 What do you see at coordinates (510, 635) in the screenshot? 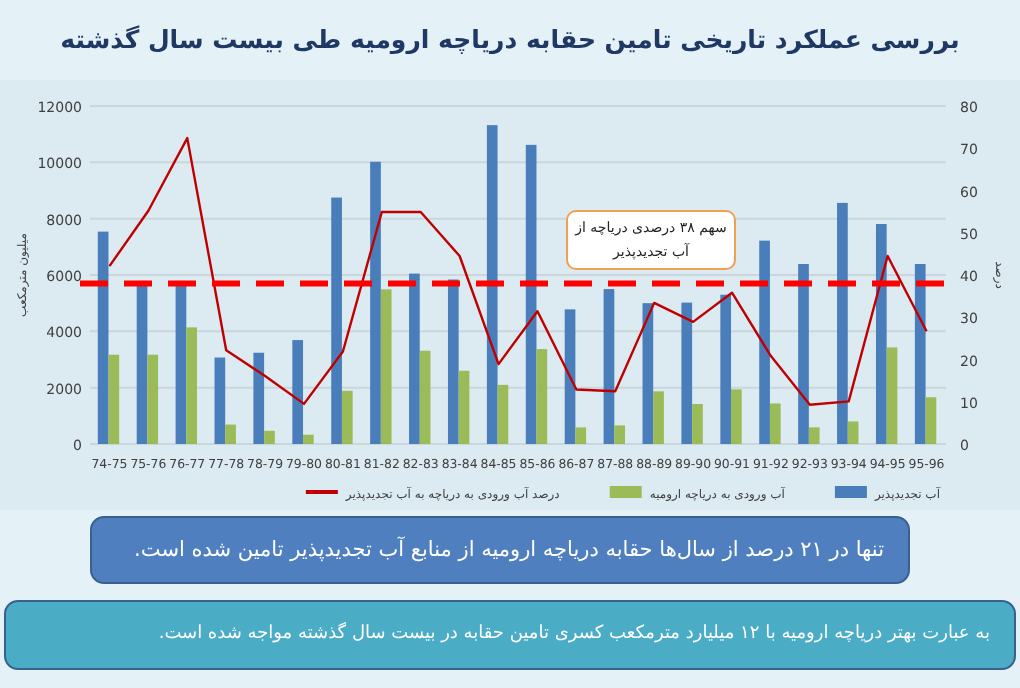
I see `text: به عبارت بهتر دریاچه ارومیه با ۱۲ میلیارد مترمکعب کسری تامین حقابه در بیست سال گذشته مواجه شده است.` at bounding box center [510, 635].